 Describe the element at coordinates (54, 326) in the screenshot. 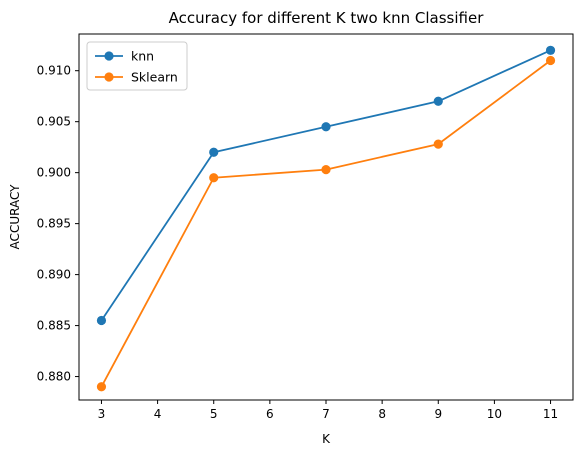

I see `y-tick-label: 0.885` at that location.